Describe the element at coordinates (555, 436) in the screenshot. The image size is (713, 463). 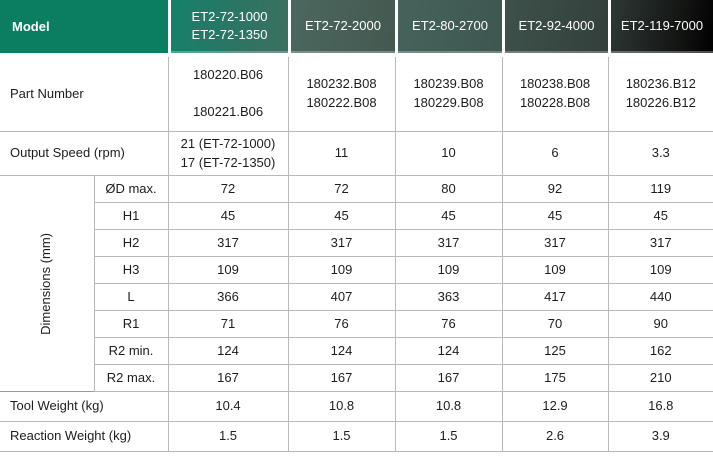
I see `table-cell: 2.6` at that location.